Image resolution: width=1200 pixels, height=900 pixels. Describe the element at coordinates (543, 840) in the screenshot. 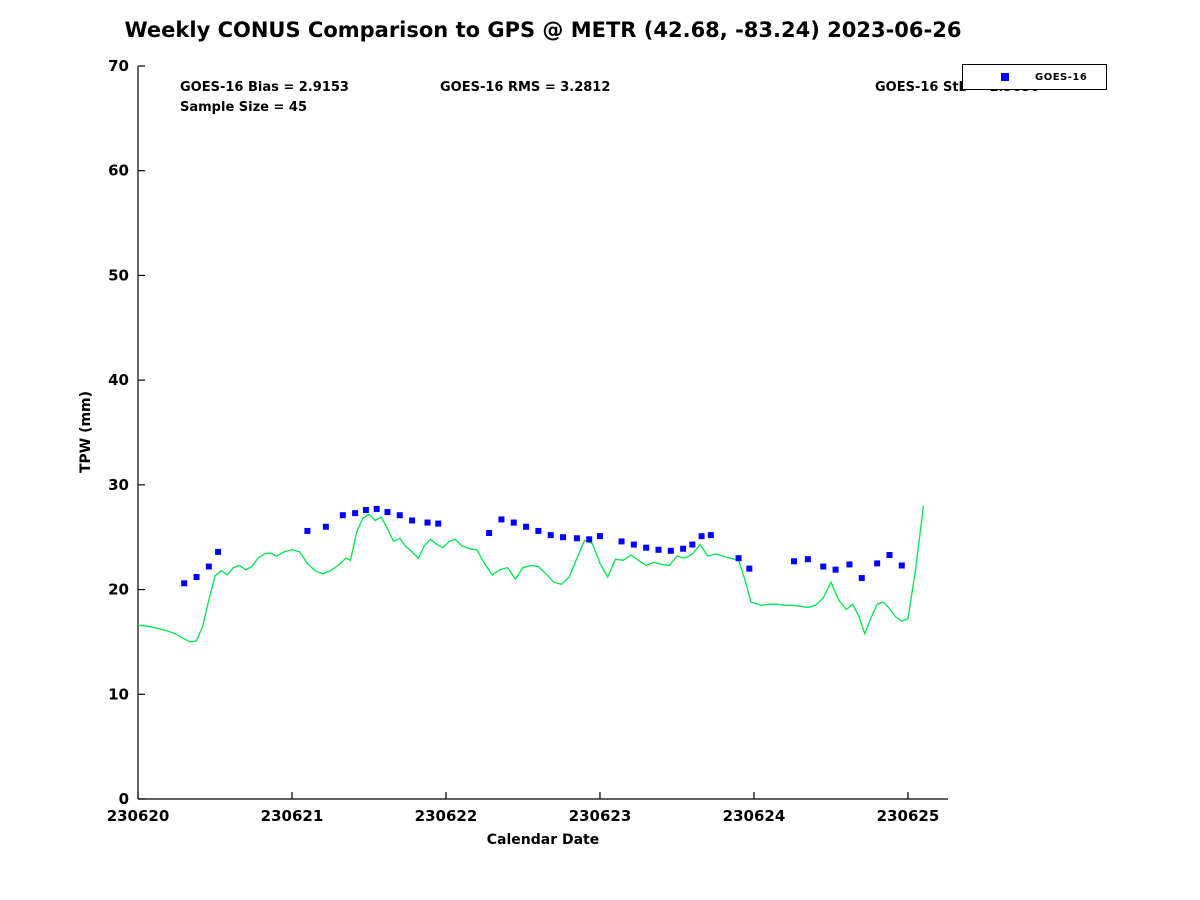

I see `x-axis-label: Calendar Date` at that location.